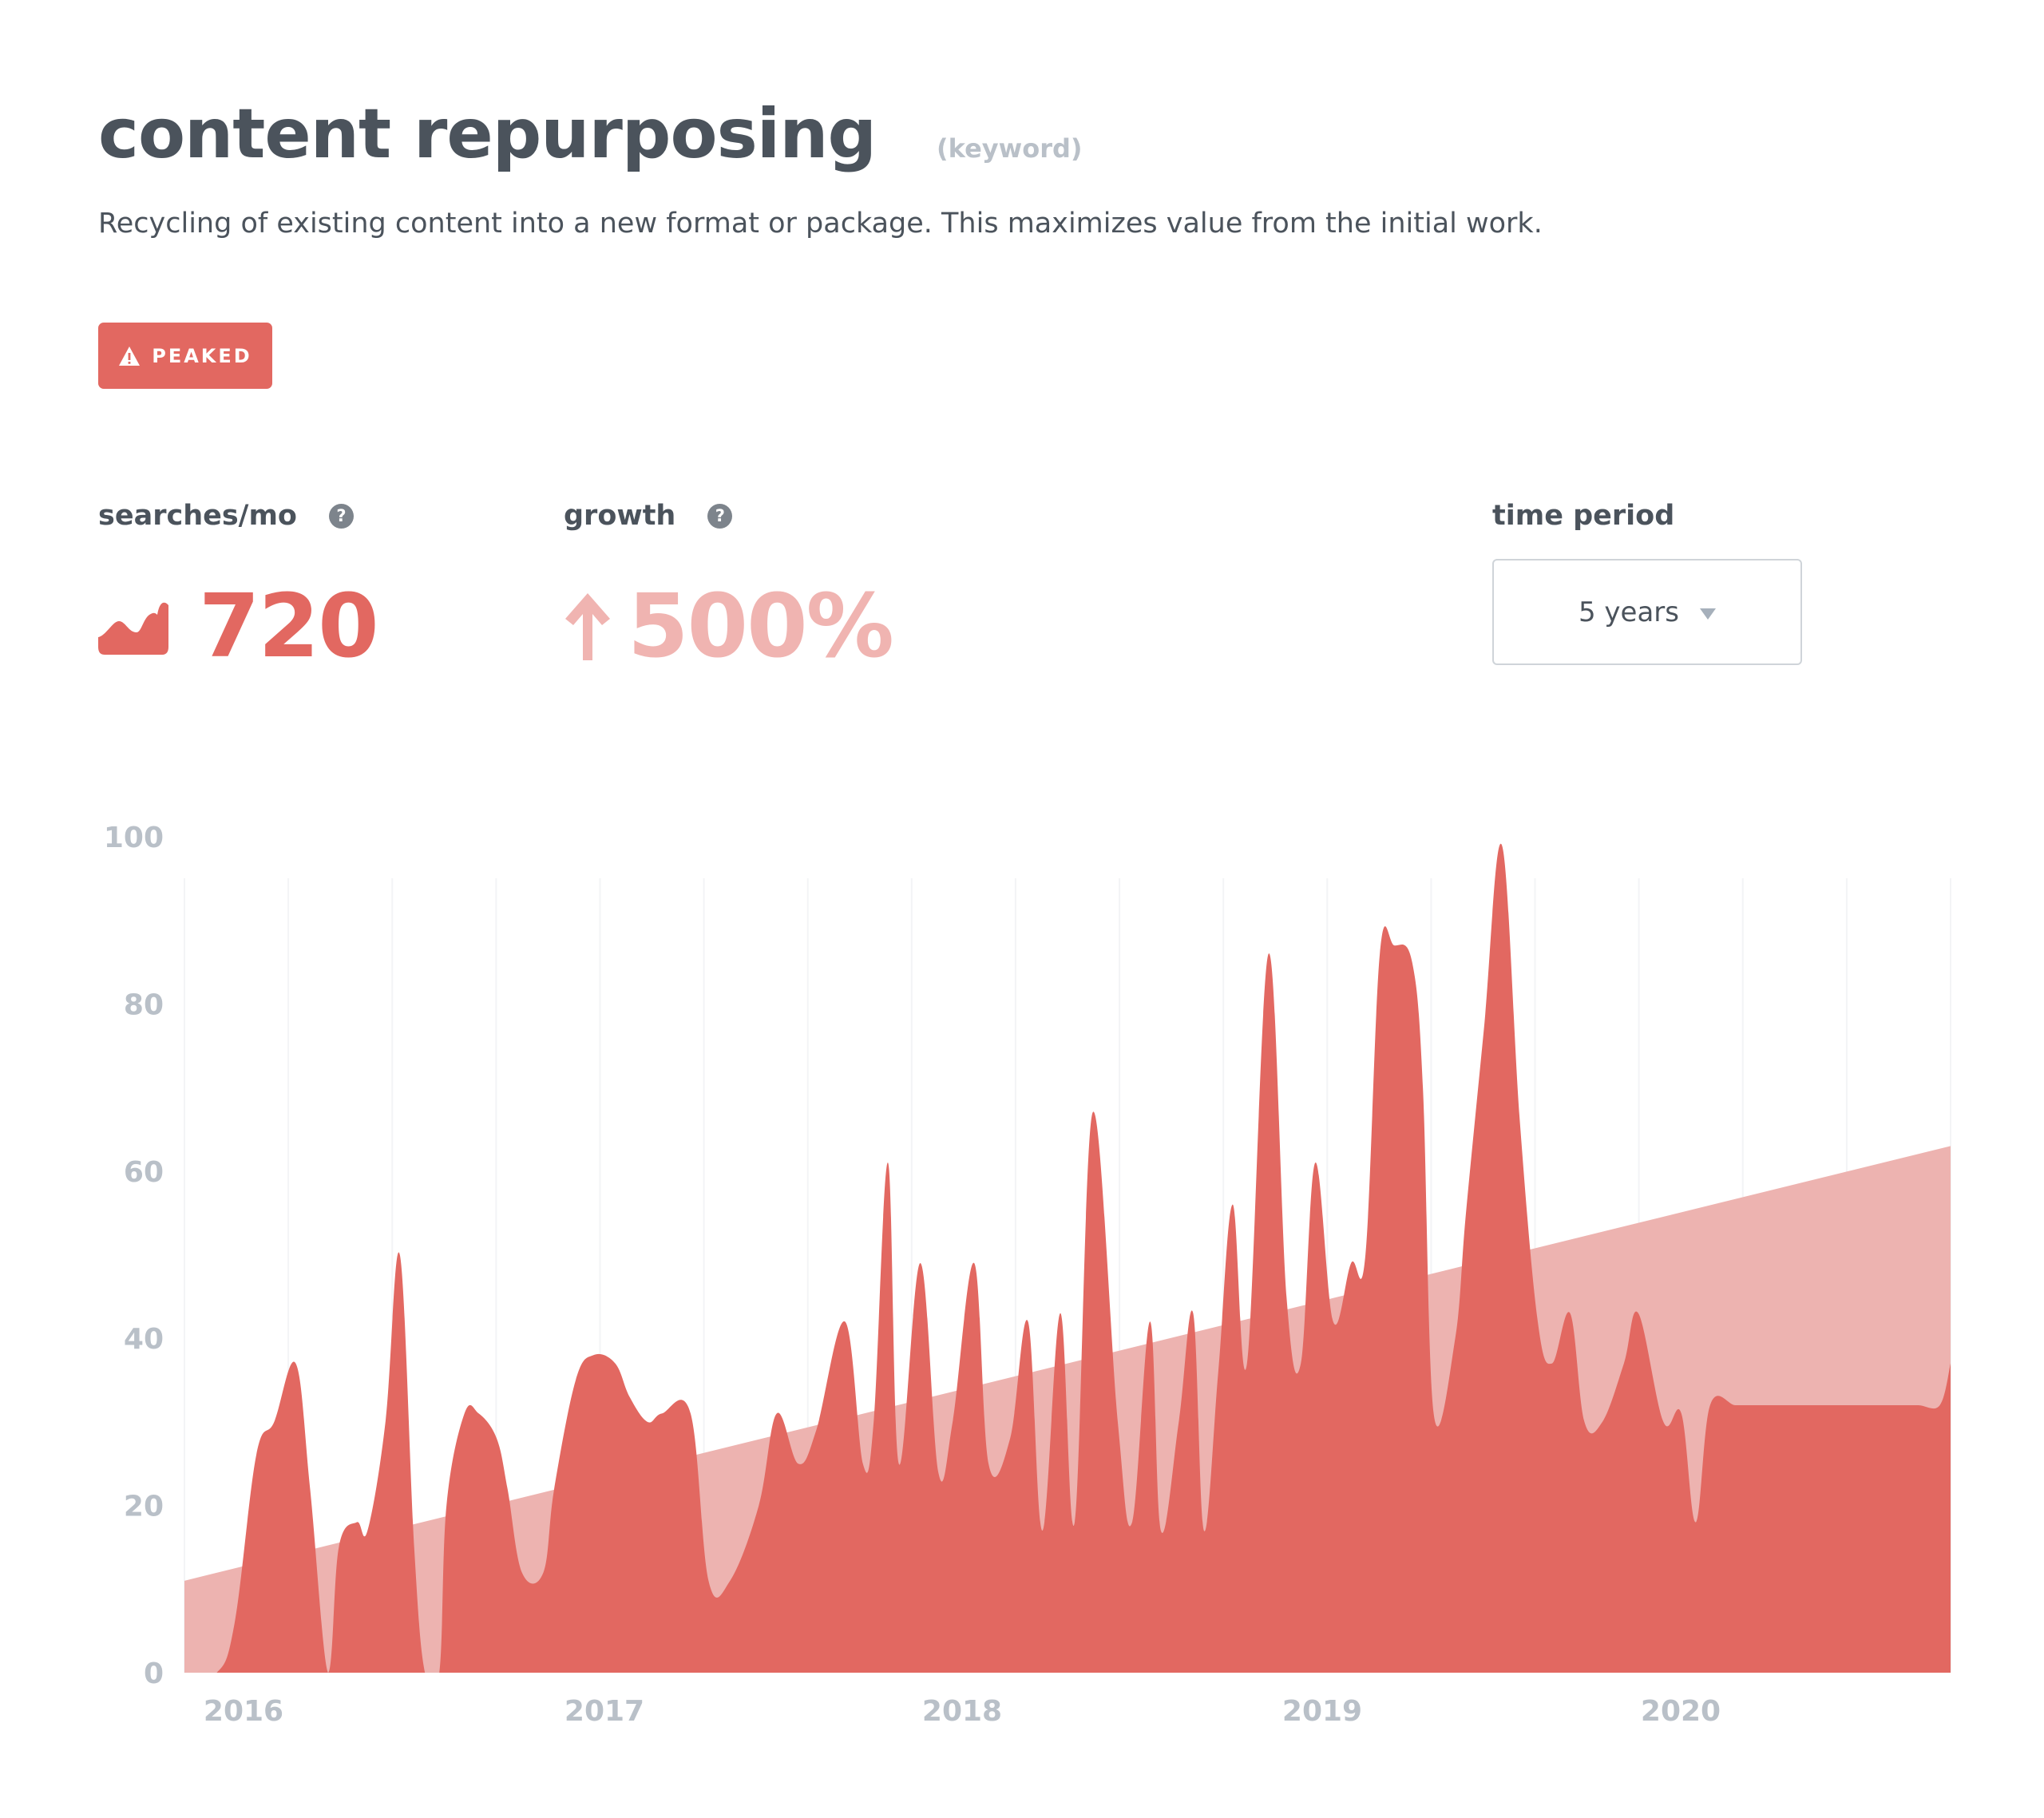  I want to click on time-period-value: 5 years, so click(1628, 612).